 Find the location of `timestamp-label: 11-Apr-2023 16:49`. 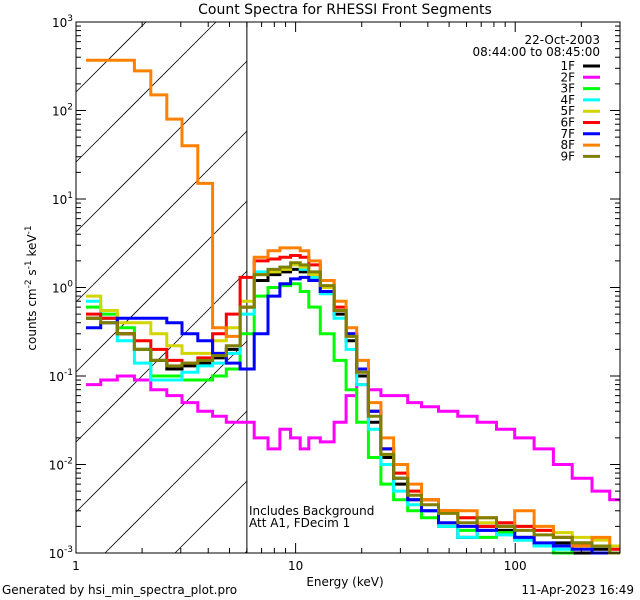

timestamp-label: 11-Apr-2023 16:49 is located at coordinates (577, 590).